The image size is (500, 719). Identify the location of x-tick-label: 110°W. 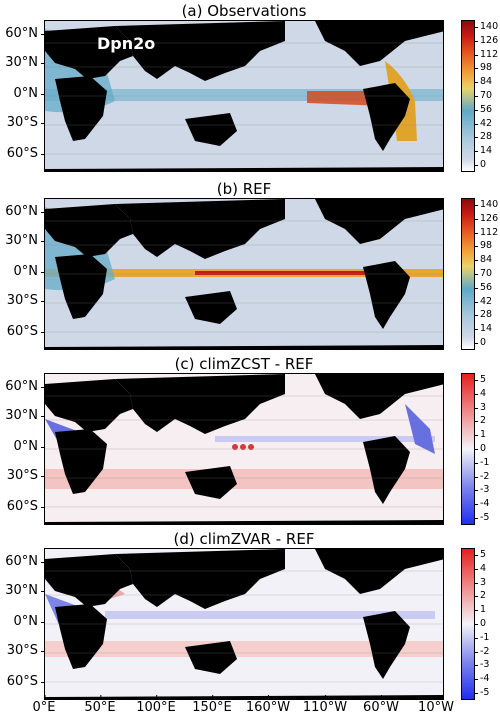
(325, 705).